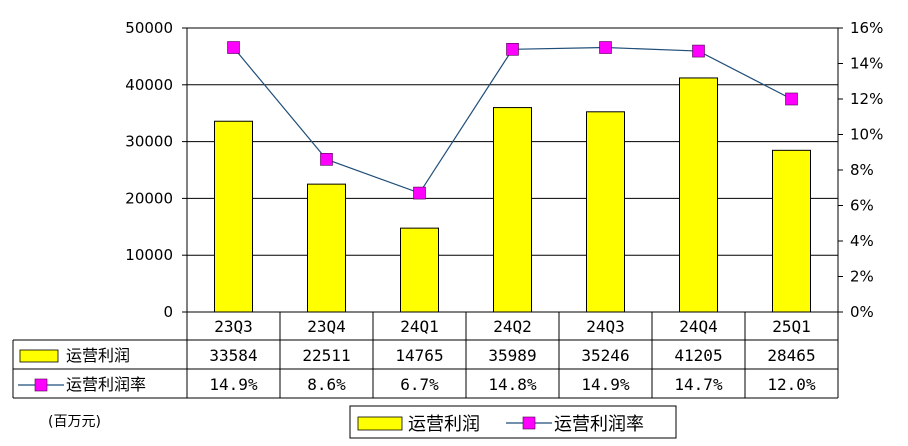 This screenshot has width=908, height=446. Describe the element at coordinates (326, 355) in the screenshot. I see `table-value-profit: 22511` at that location.